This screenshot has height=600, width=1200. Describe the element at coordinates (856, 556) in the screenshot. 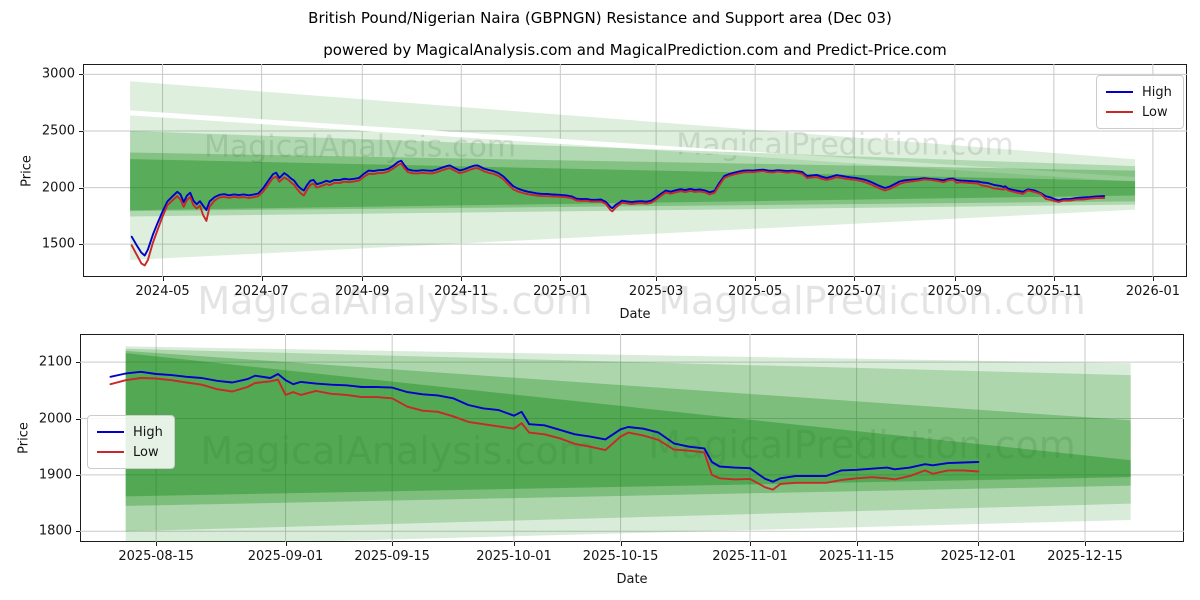

I see `x-tick-label: 2025-11-15` at that location.